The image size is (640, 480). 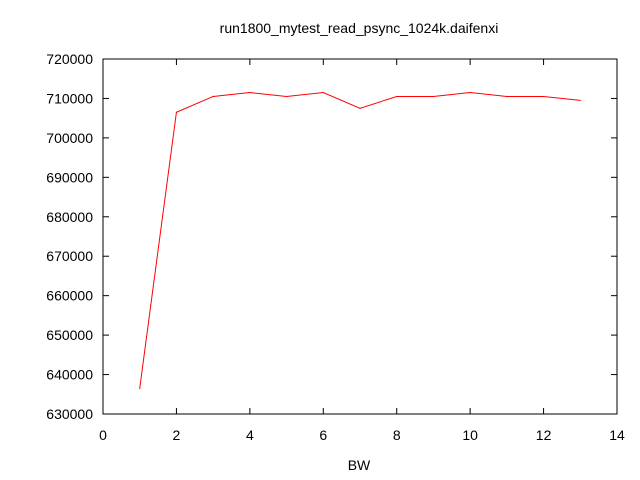 What do you see at coordinates (69, 138) in the screenshot?
I see `y-tick-label: 700000` at bounding box center [69, 138].